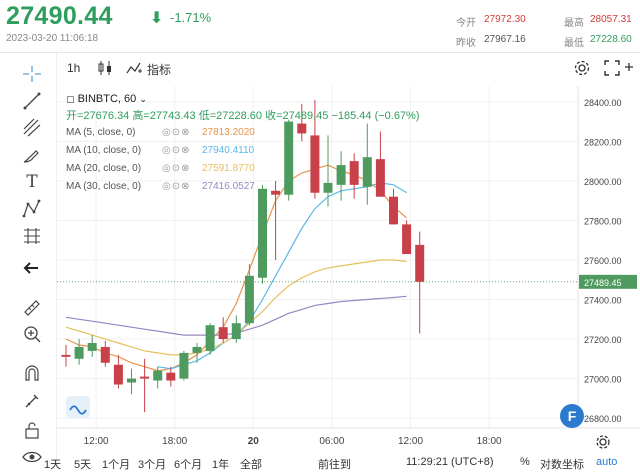 The height and width of the screenshot is (474, 640). Describe the element at coordinates (505, 19) in the screenshot. I see `stat-open-value: 27972.30` at that location.